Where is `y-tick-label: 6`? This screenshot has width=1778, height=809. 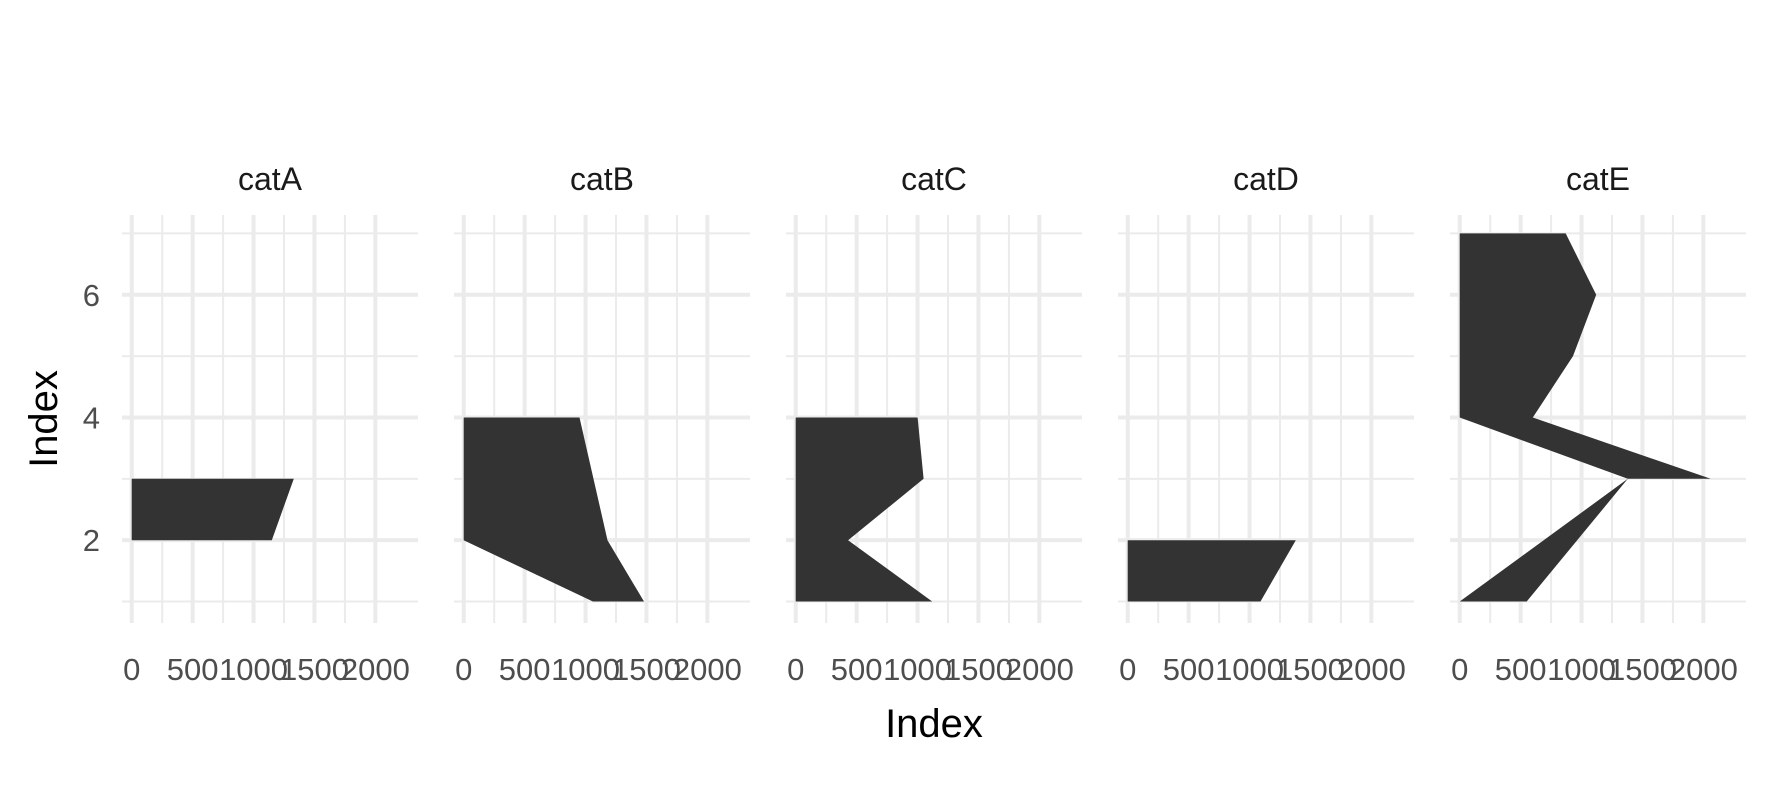 y-tick-label: 6 is located at coordinates (91, 295).